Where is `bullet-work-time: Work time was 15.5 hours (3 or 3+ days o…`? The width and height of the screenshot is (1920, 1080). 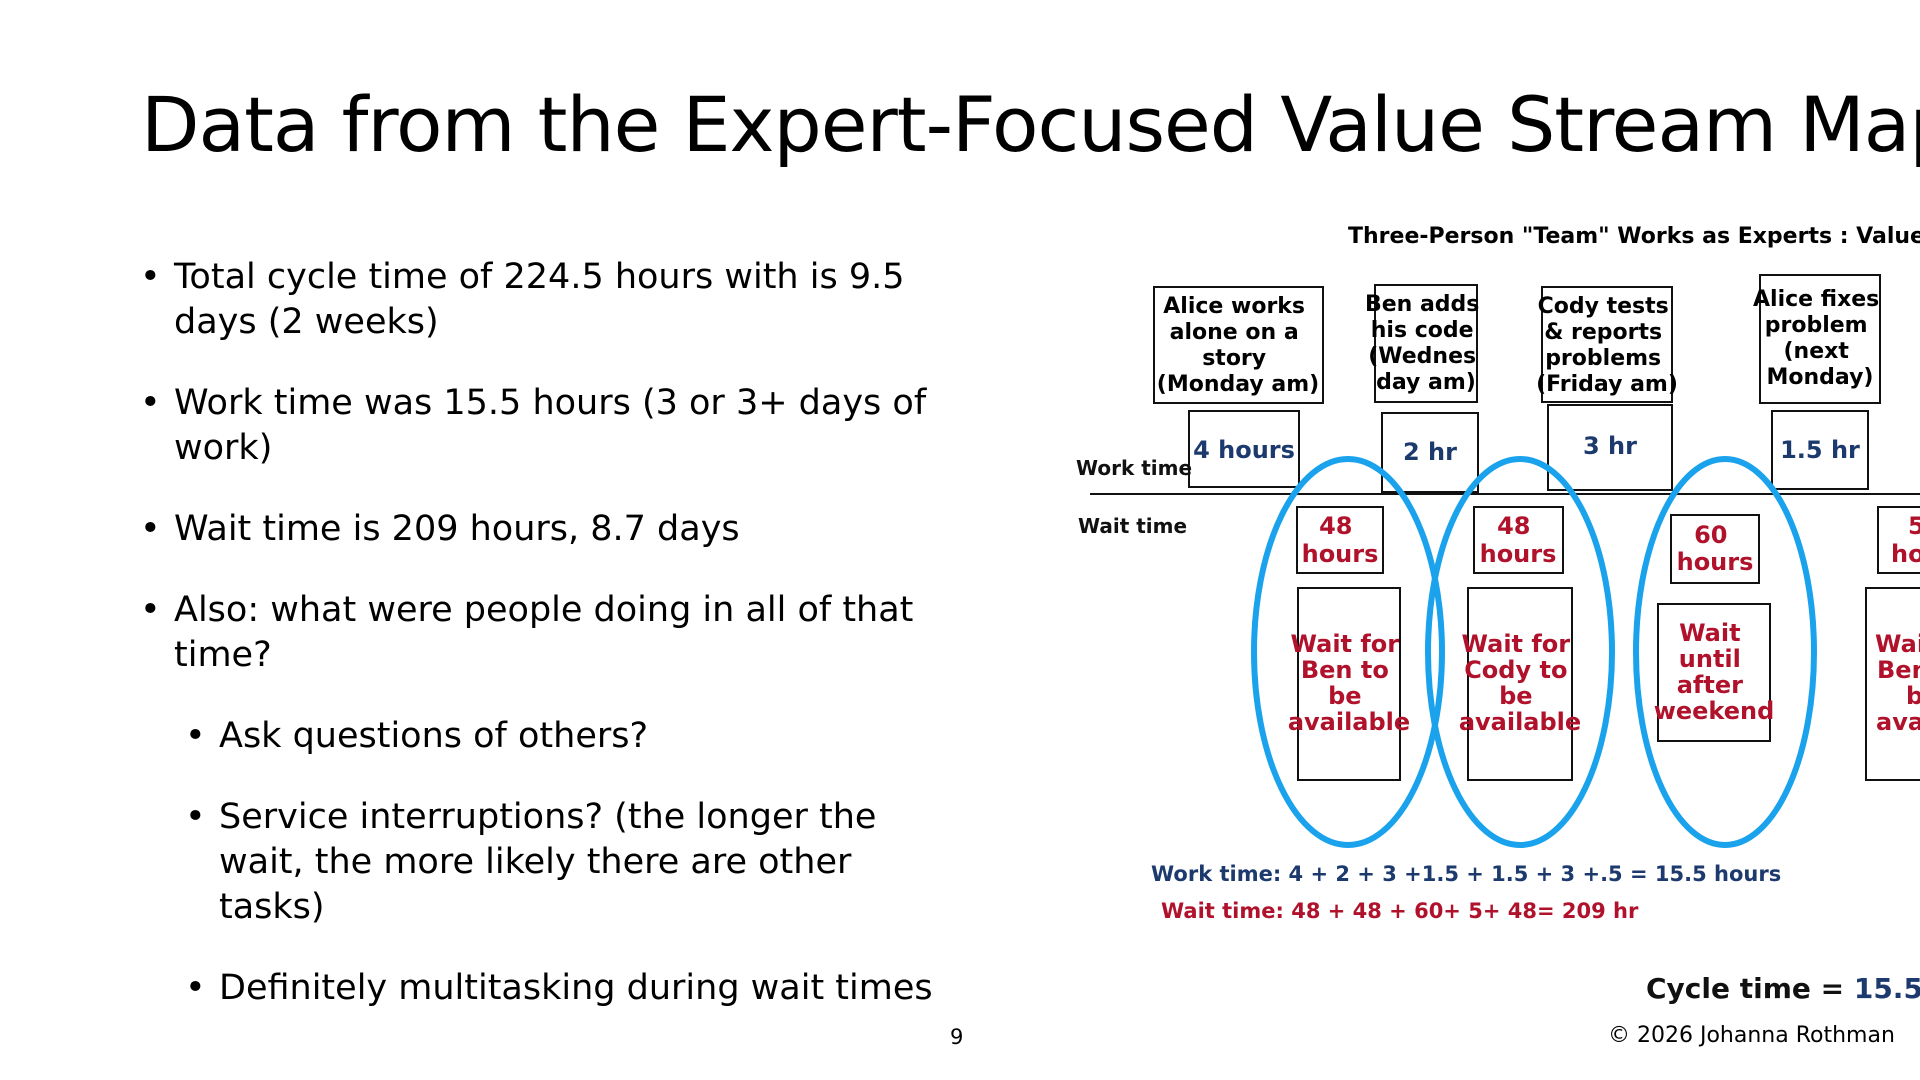 bullet-work-time: Work time was 15.5 hours (3 or 3+ days o… is located at coordinates (540, 426).